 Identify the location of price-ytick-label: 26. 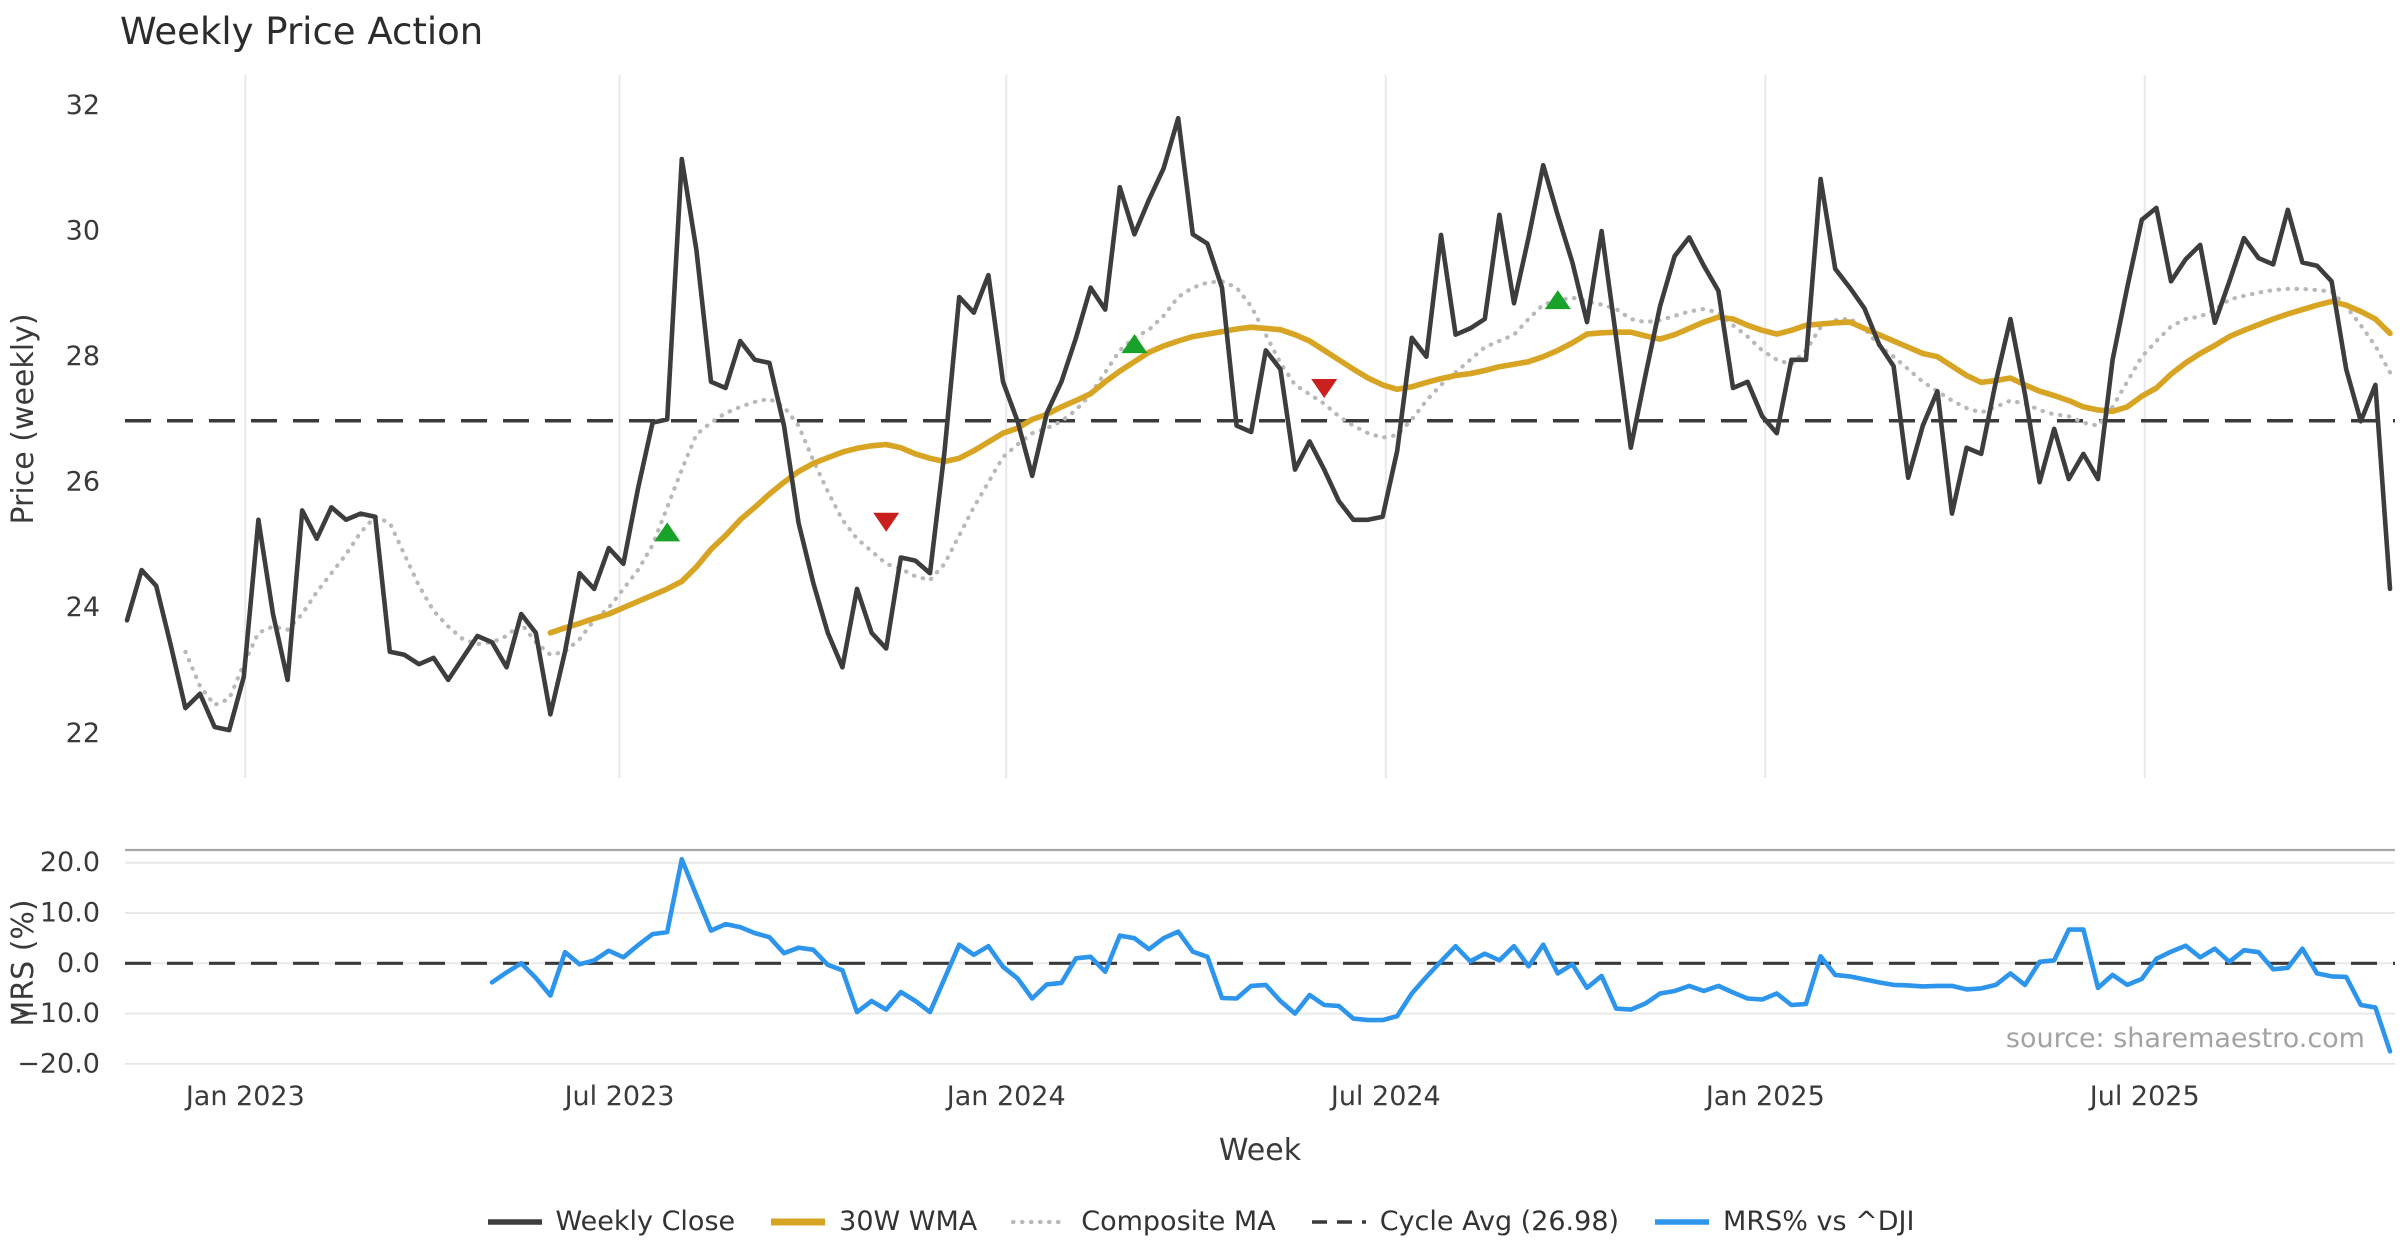
(83, 482).